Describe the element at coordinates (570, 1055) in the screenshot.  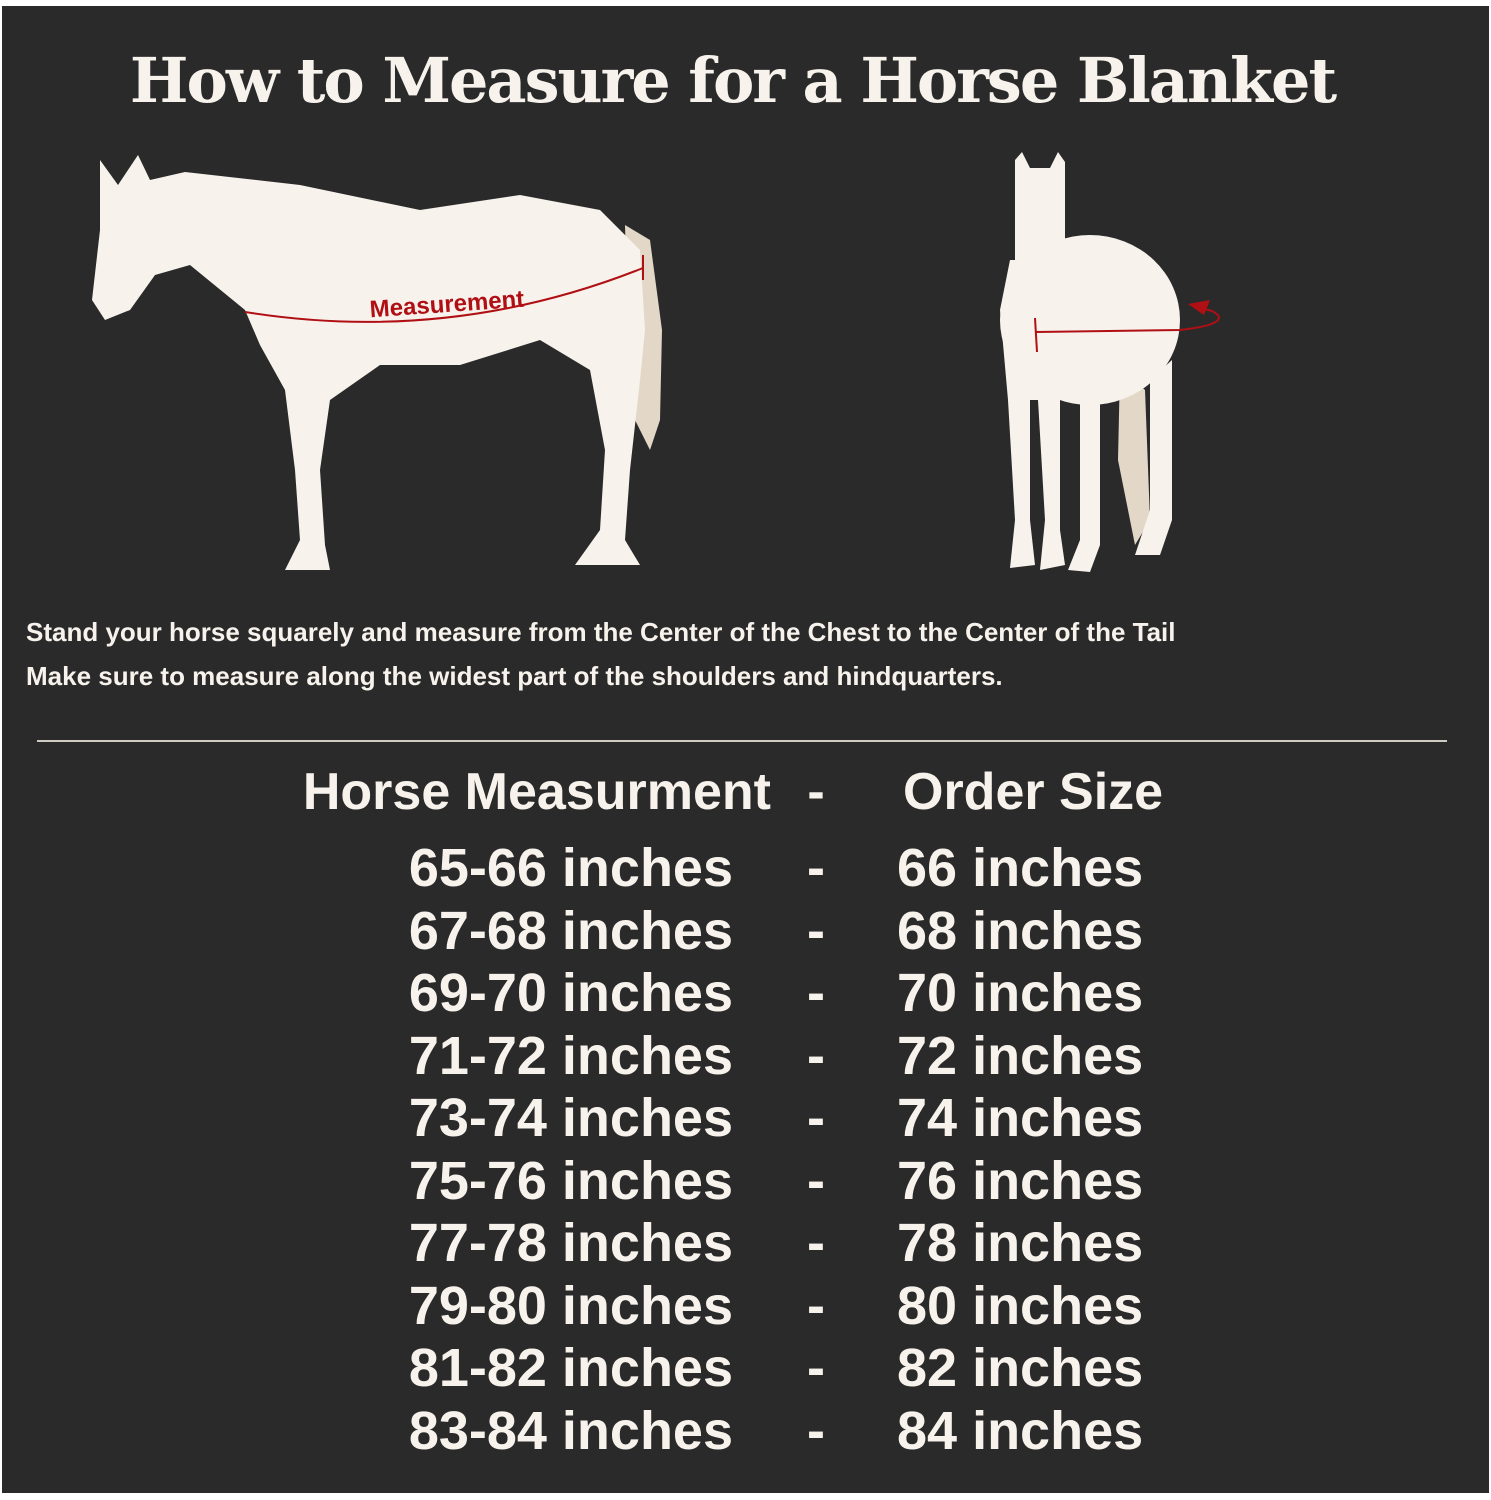
I see `measurement-cell: 71-72 inches` at that location.